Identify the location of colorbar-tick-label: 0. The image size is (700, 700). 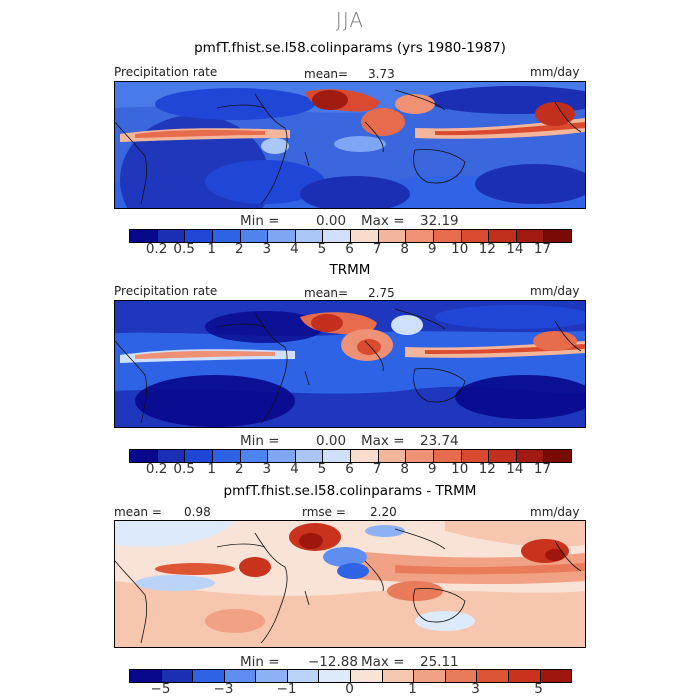
(349, 689).